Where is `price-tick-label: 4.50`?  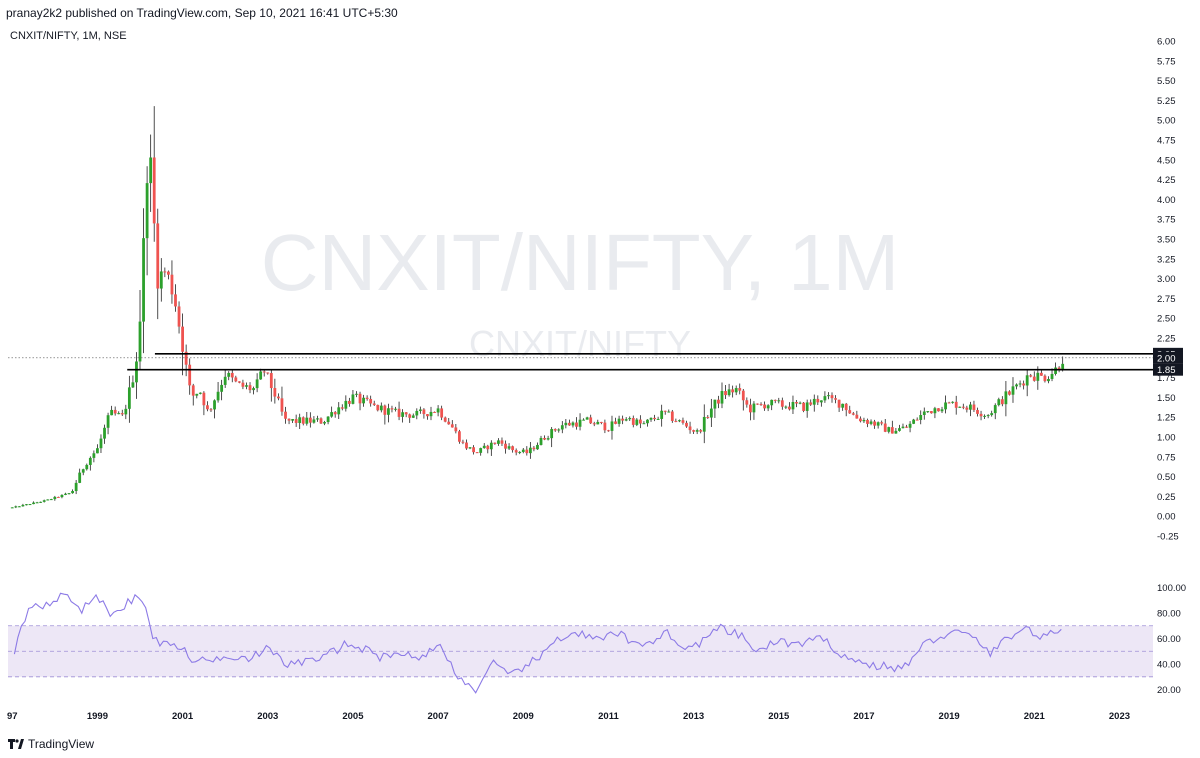
price-tick-label: 4.50 is located at coordinates (1166, 160).